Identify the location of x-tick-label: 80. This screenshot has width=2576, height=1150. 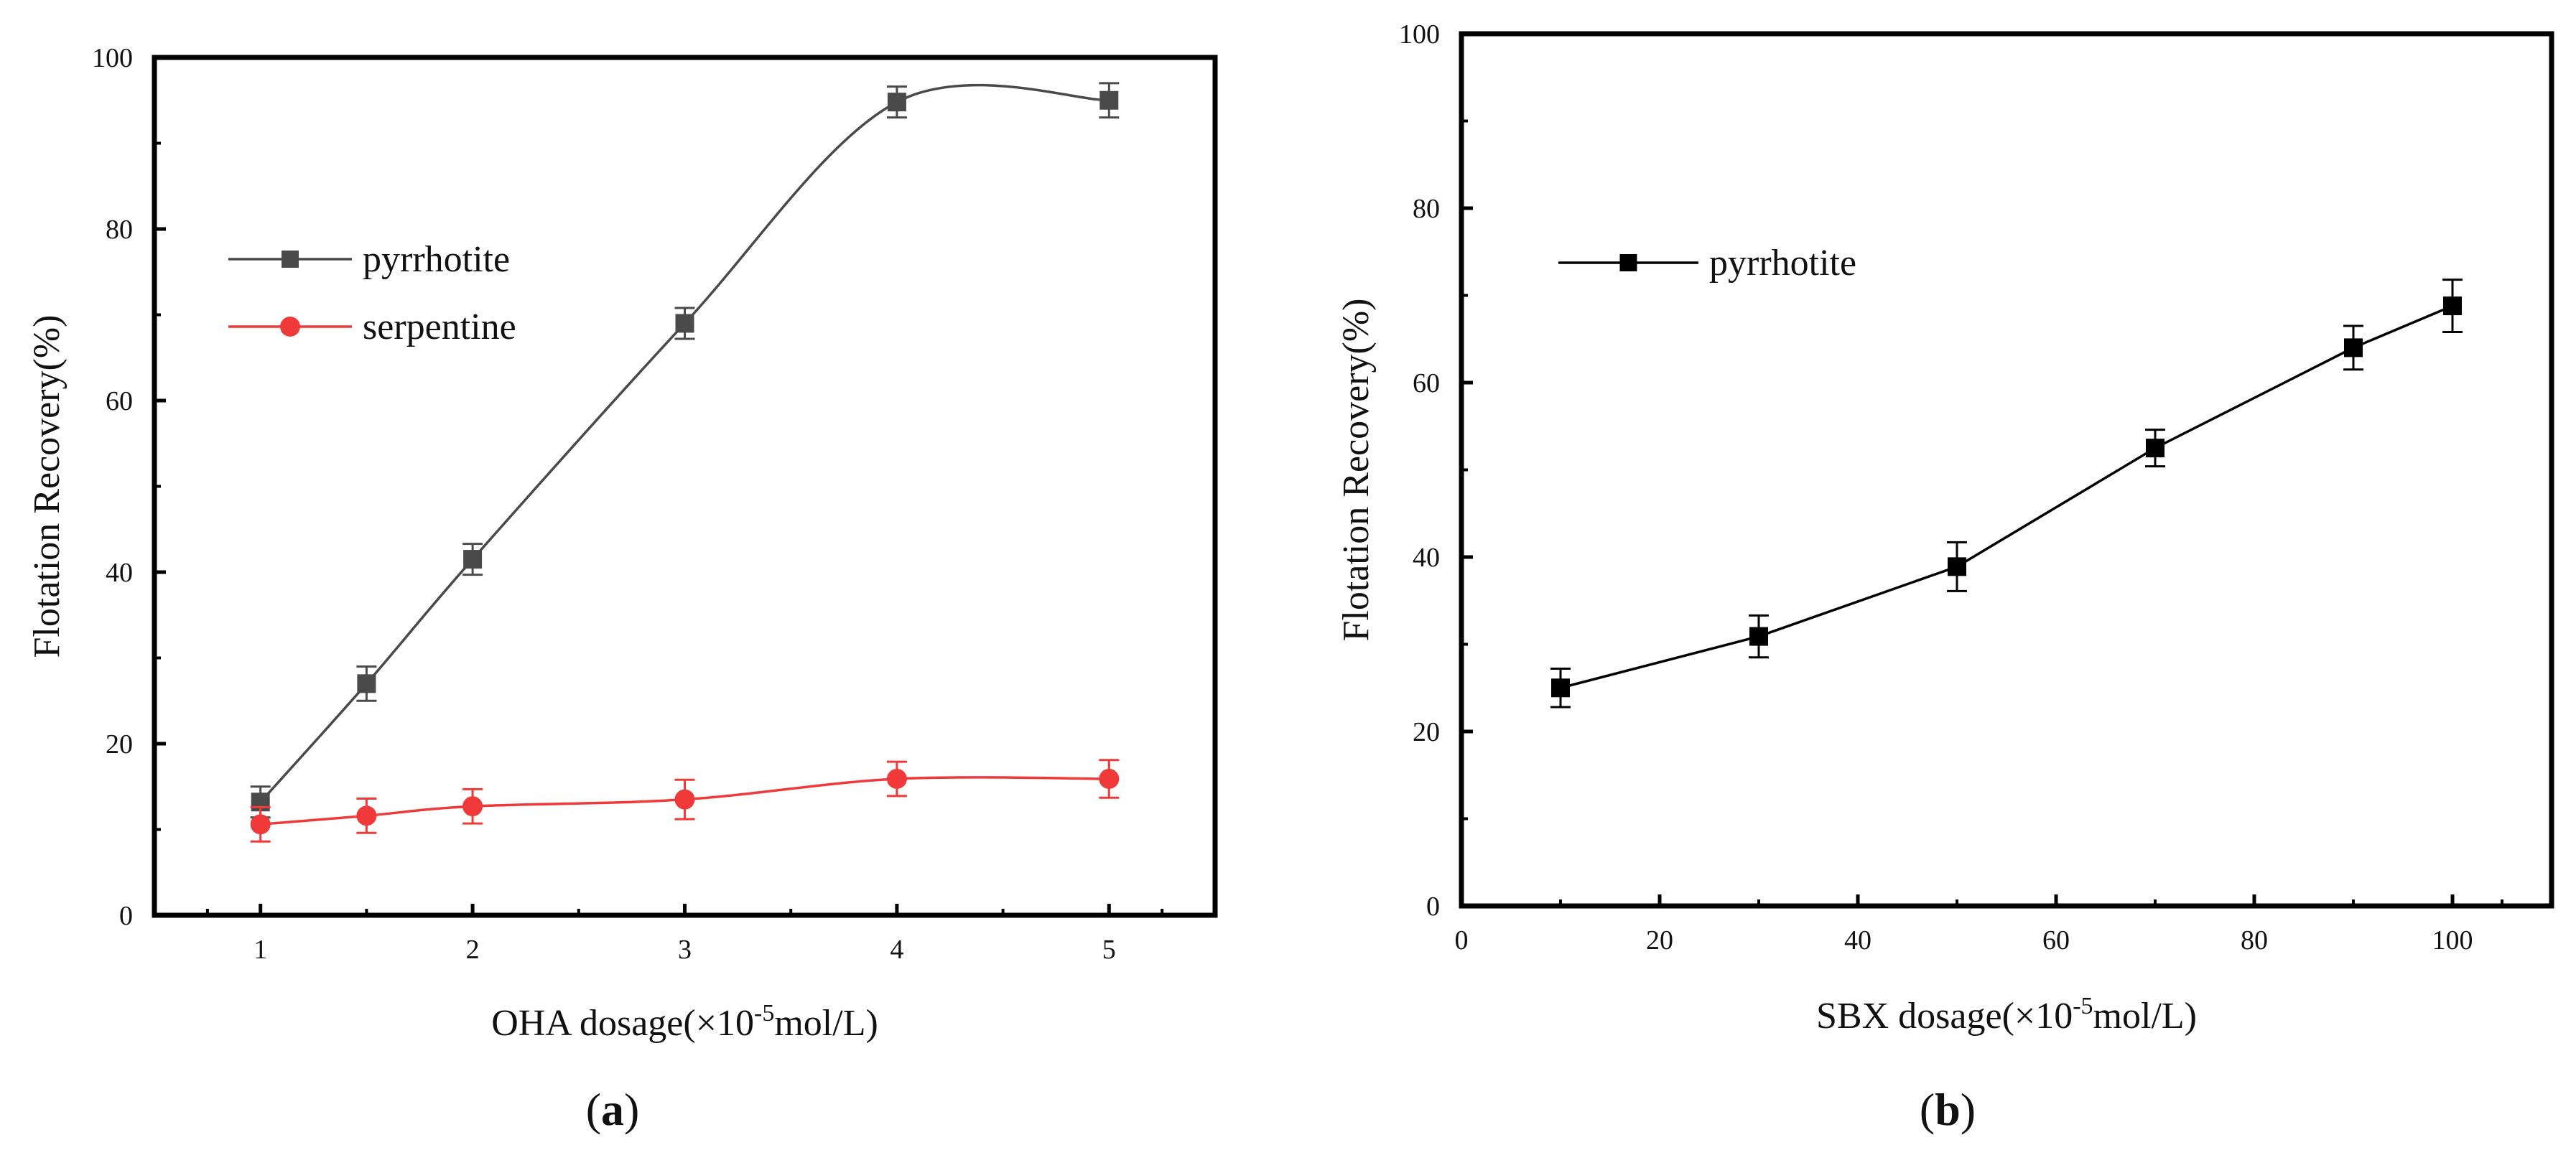
(2254, 940).